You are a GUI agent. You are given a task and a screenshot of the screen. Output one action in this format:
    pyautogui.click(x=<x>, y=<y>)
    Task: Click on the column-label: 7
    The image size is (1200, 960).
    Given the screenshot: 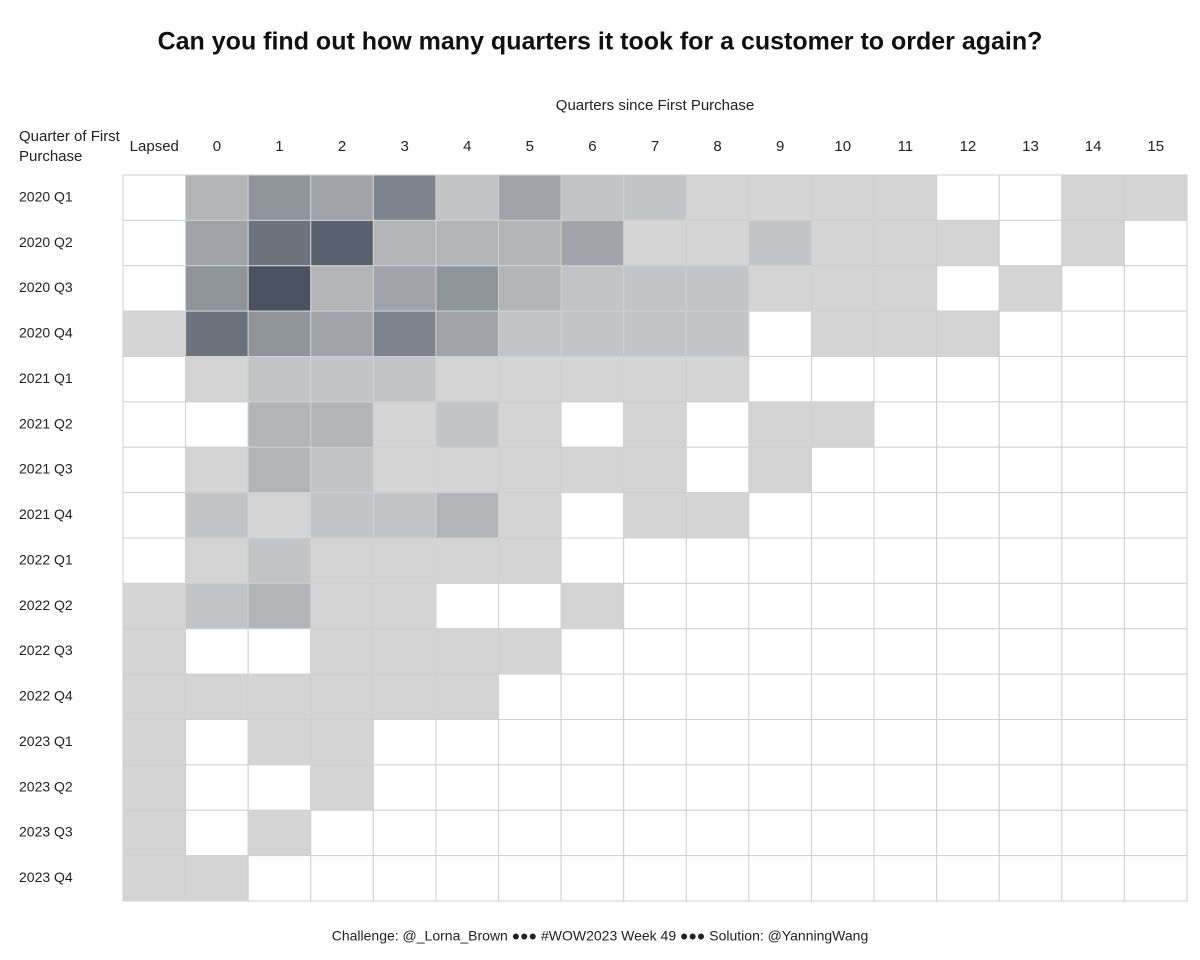 What is the action you would take?
    pyautogui.click(x=655, y=146)
    